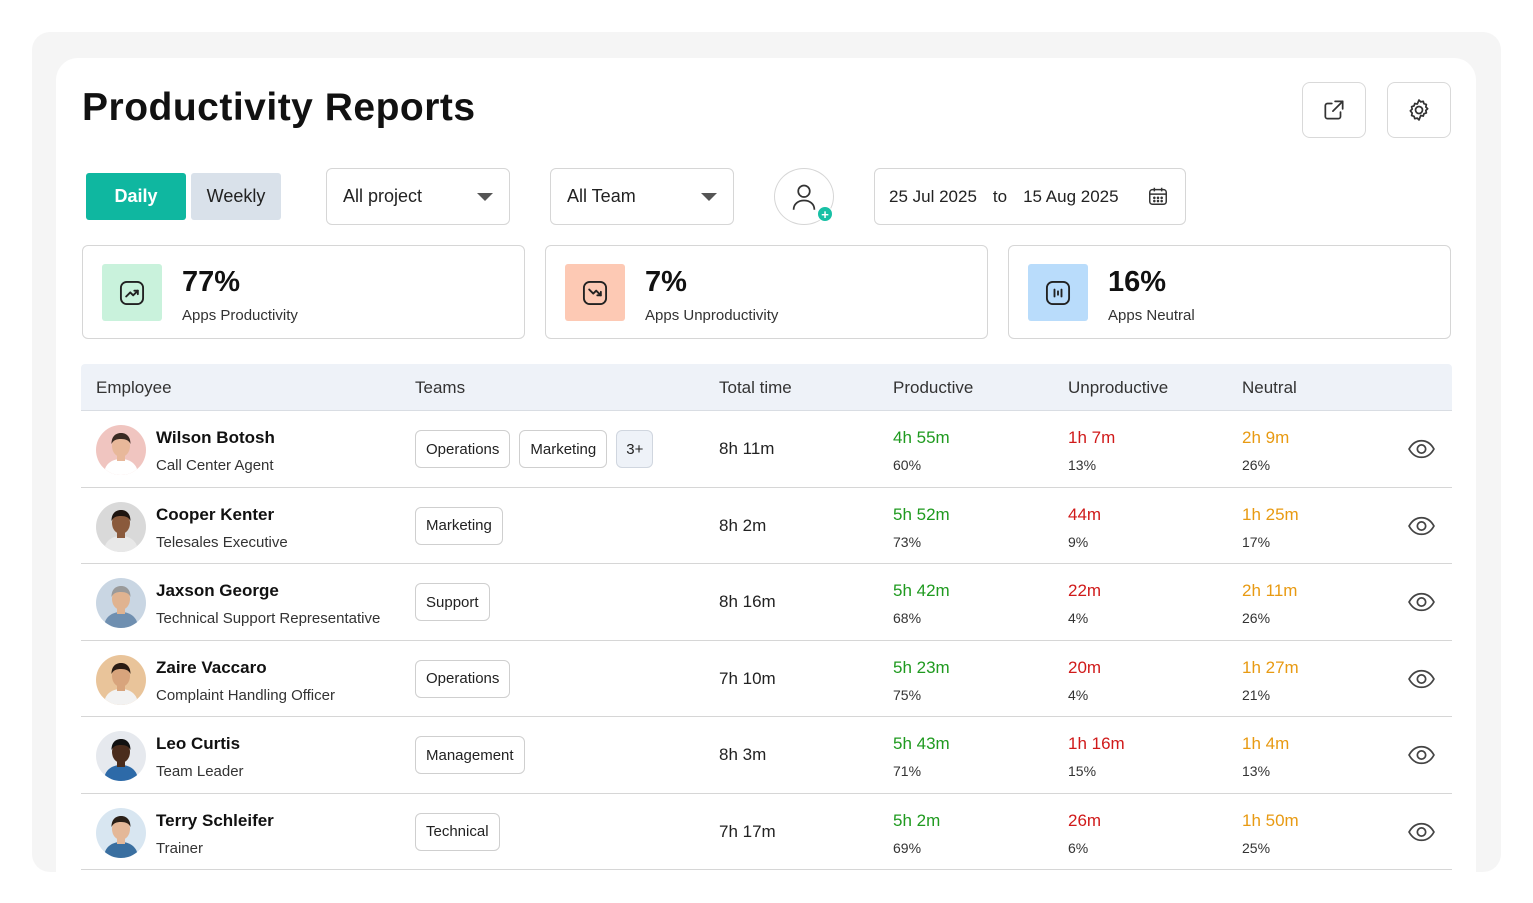 This screenshot has height=903, width=1533. What do you see at coordinates (1118, 387) in the screenshot?
I see `col-unproductive: Unproductive` at bounding box center [1118, 387].